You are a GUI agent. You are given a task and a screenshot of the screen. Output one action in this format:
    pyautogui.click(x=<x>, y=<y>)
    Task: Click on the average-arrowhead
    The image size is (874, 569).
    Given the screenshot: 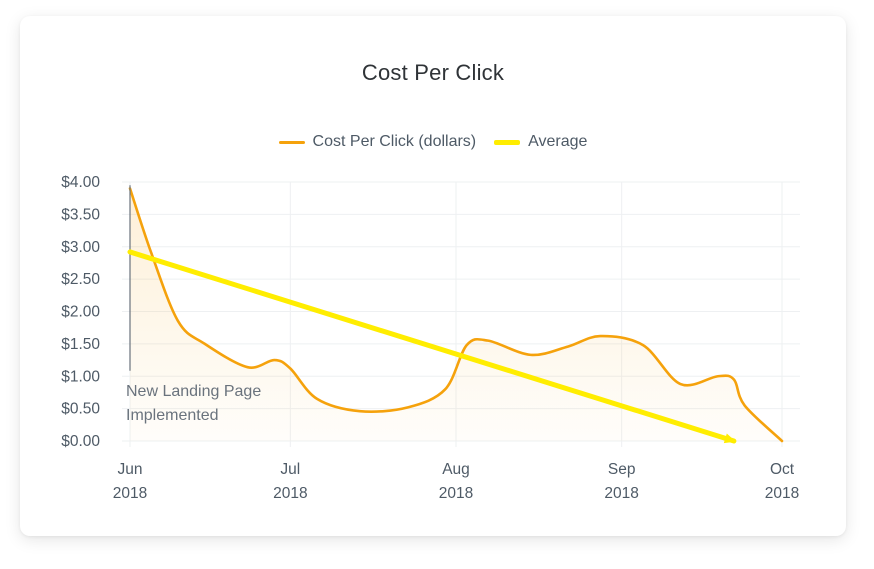 What is the action you would take?
    pyautogui.click(x=729, y=438)
    